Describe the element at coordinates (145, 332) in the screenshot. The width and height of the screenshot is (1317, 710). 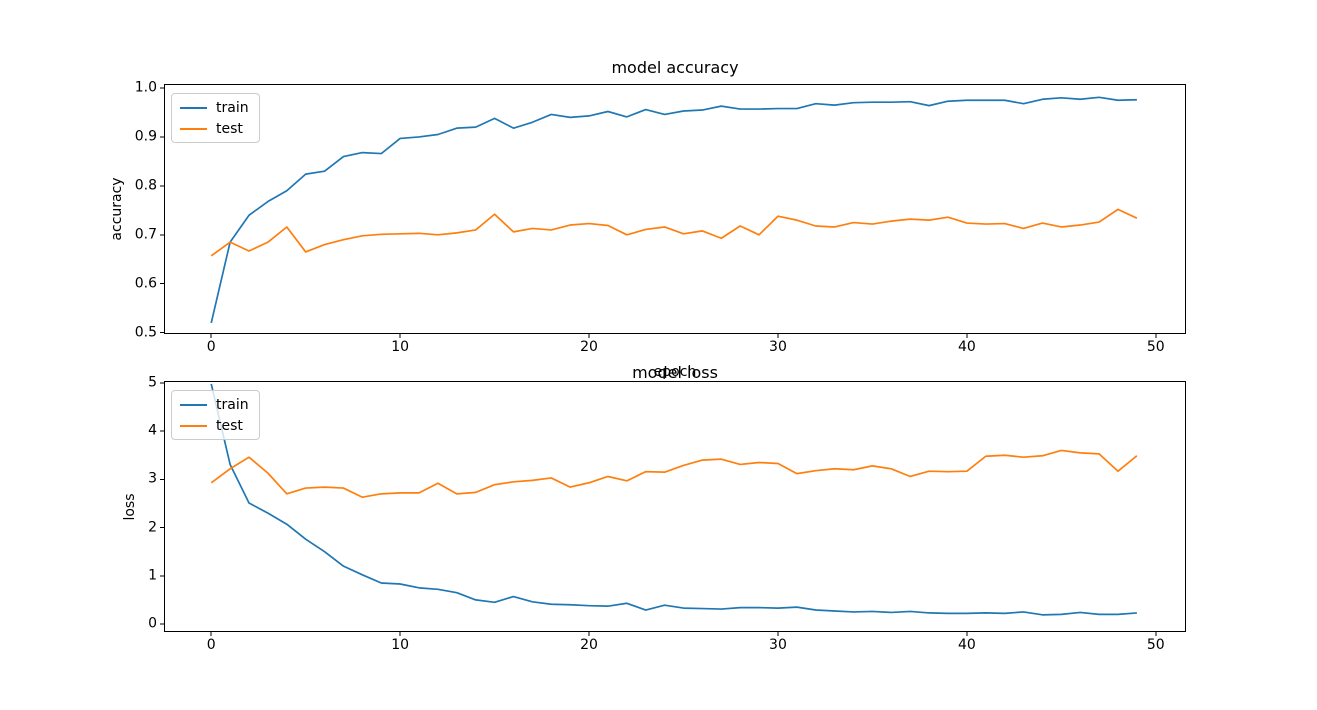
I see `y-tick-label: 0.5` at that location.